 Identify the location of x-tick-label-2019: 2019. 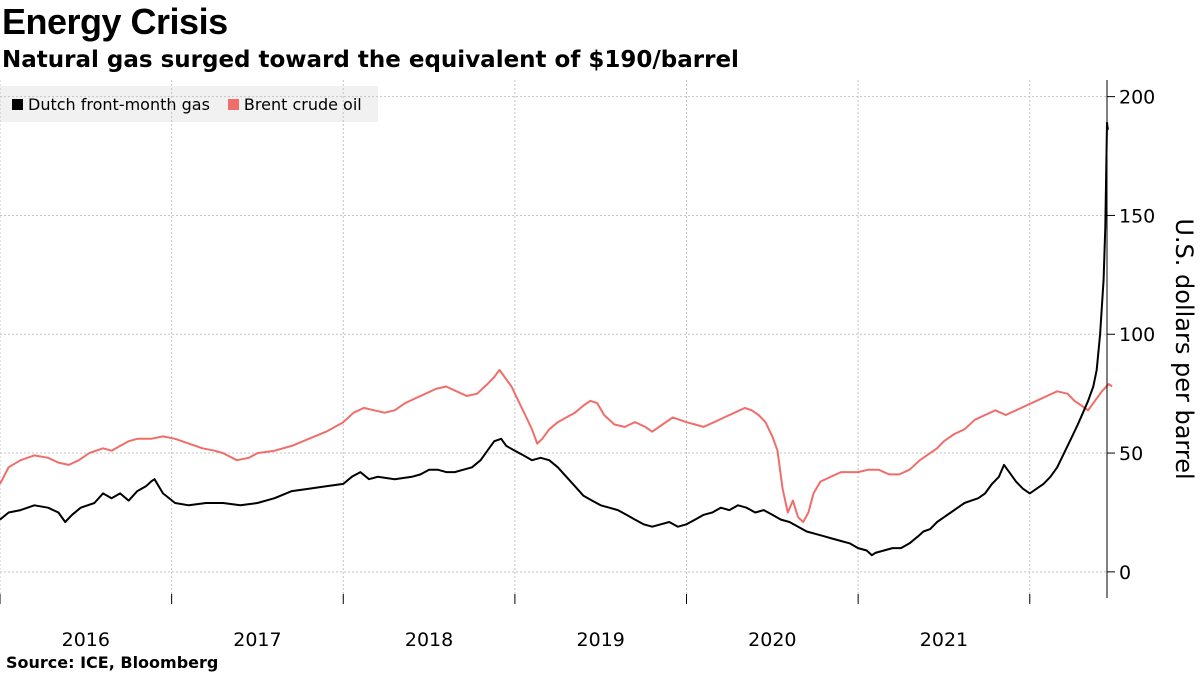
(601, 640).